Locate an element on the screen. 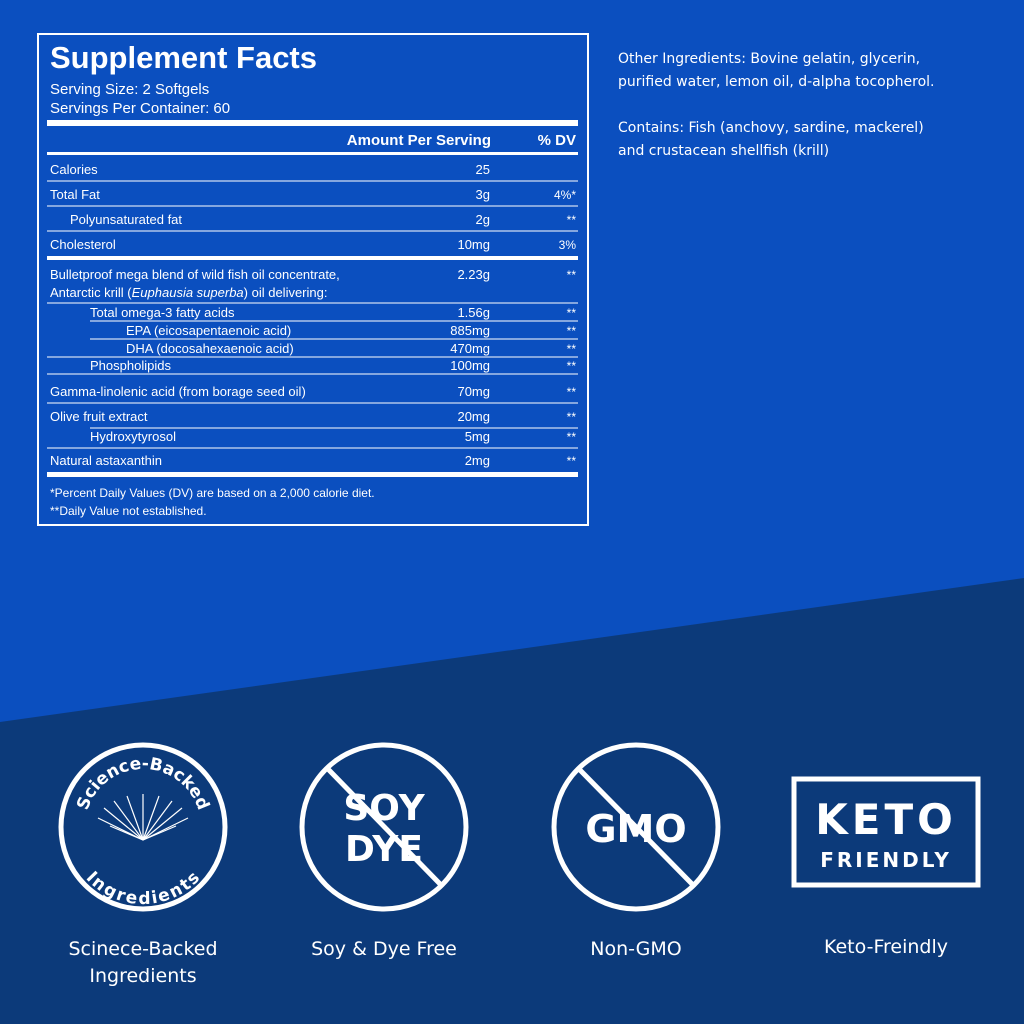 This screenshot has height=1024, width=1024. badge-caption: Soy & Dye Free is located at coordinates (384, 949).